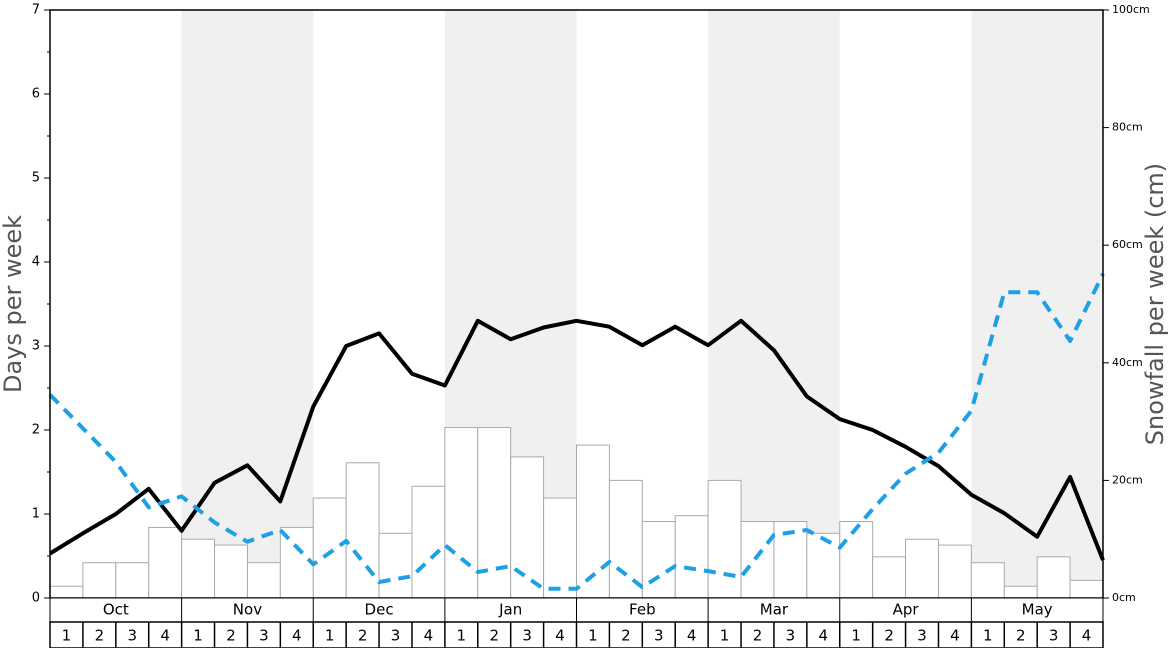 The height and width of the screenshot is (648, 1168). Describe the element at coordinates (36, 430) in the screenshot. I see `y-tick-label: 2` at that location.